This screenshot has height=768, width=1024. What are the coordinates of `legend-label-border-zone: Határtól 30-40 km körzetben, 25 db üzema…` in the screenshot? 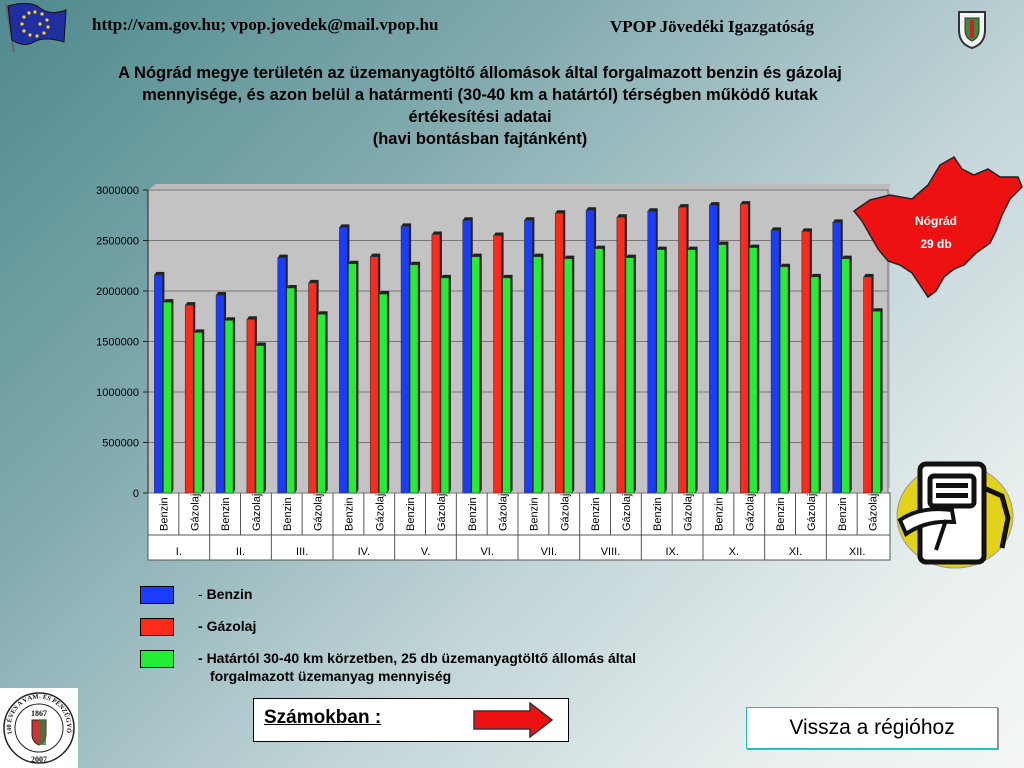 It's located at (421, 658).